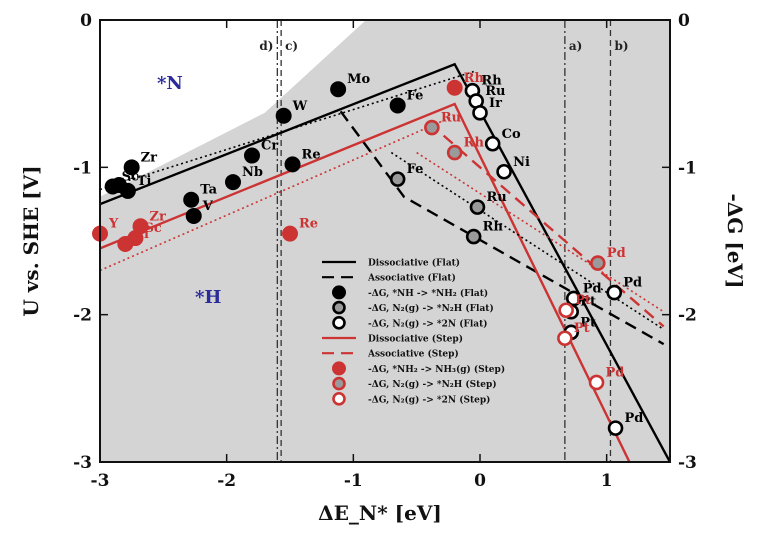 This screenshot has height=551, width=759. Describe the element at coordinates (31, 240) in the screenshot. I see `y-axis-title-left: U vs. SHE [V]` at that location.